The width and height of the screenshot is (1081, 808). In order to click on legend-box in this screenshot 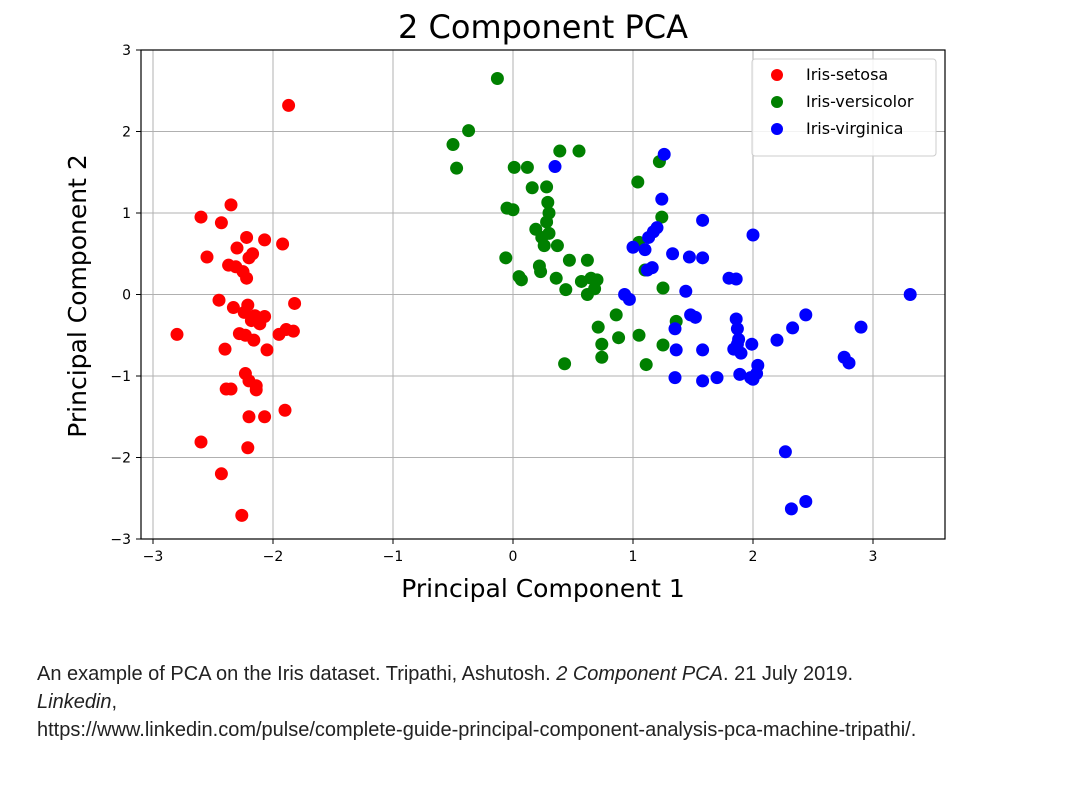, I will do `click(844, 107)`.